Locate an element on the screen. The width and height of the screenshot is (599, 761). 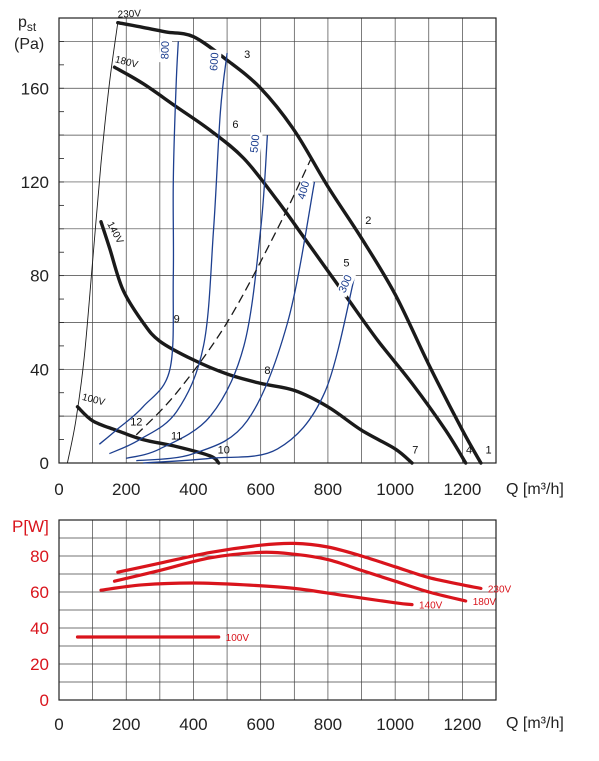
power-y-tick-label: 0 is located at coordinates (44, 700).